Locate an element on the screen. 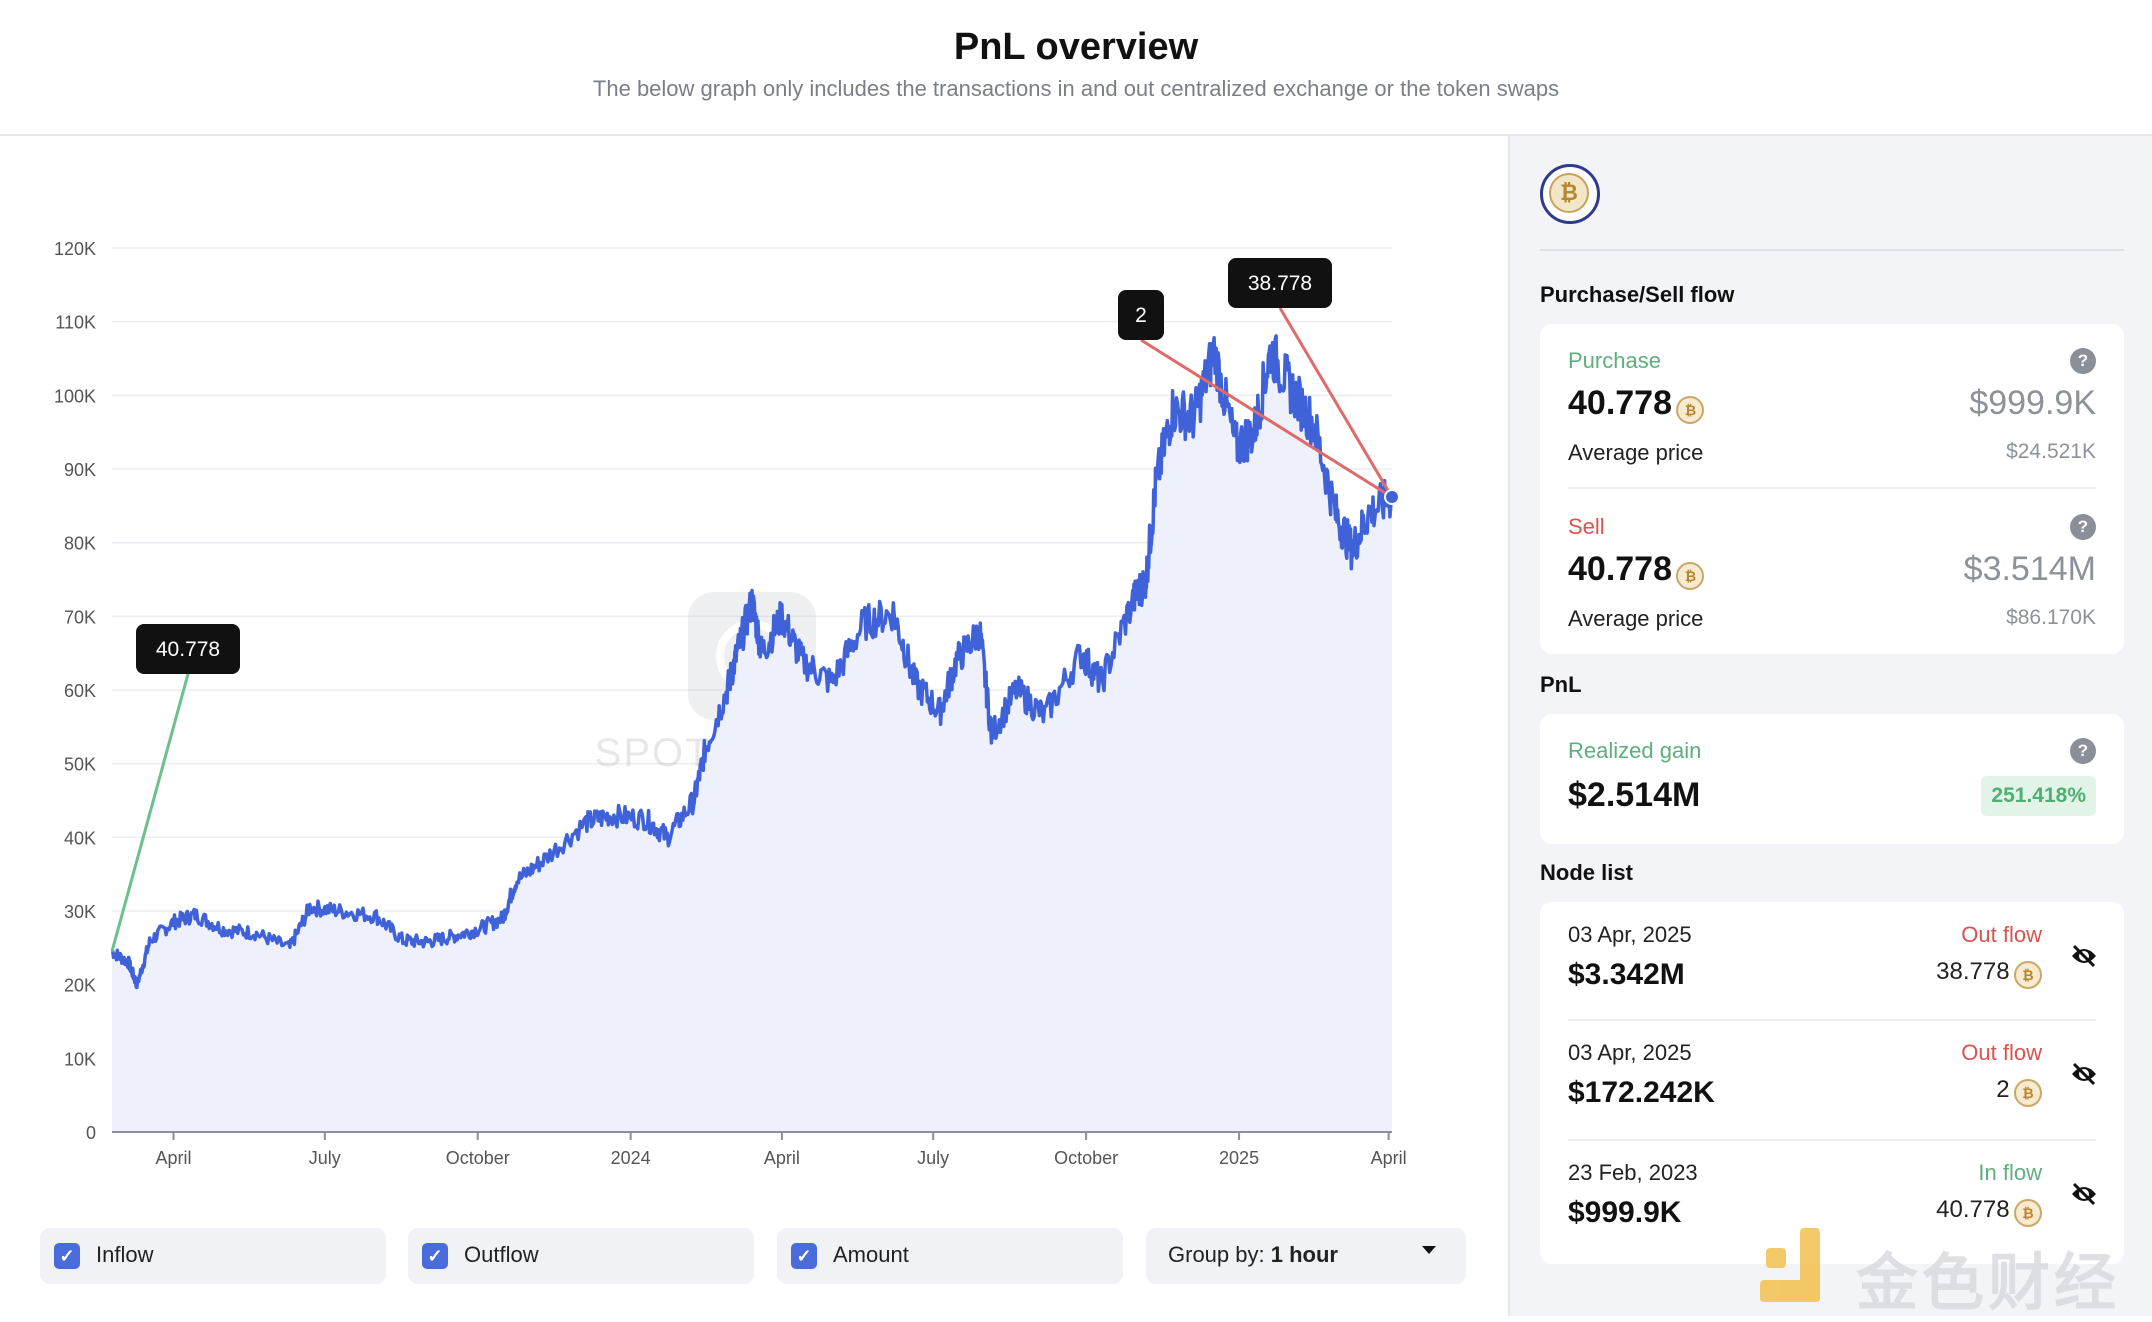 Image resolution: width=2152 pixels, height=1322 pixels. group-by-value: 1 hour is located at coordinates (1304, 1254).